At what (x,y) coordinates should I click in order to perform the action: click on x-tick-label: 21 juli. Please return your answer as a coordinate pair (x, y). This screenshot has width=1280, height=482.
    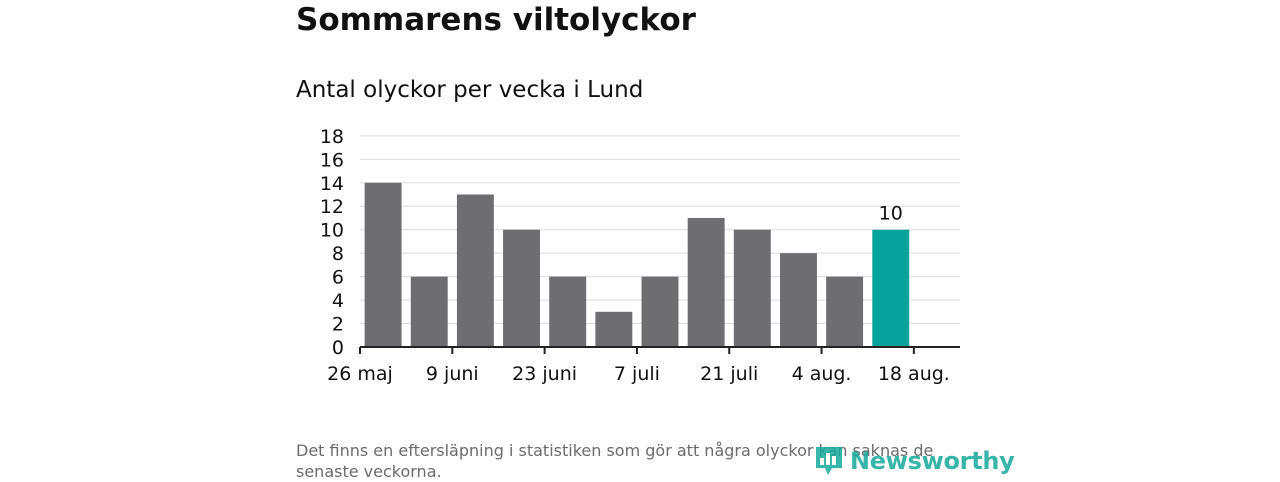
    Looking at the image, I should click on (729, 374).